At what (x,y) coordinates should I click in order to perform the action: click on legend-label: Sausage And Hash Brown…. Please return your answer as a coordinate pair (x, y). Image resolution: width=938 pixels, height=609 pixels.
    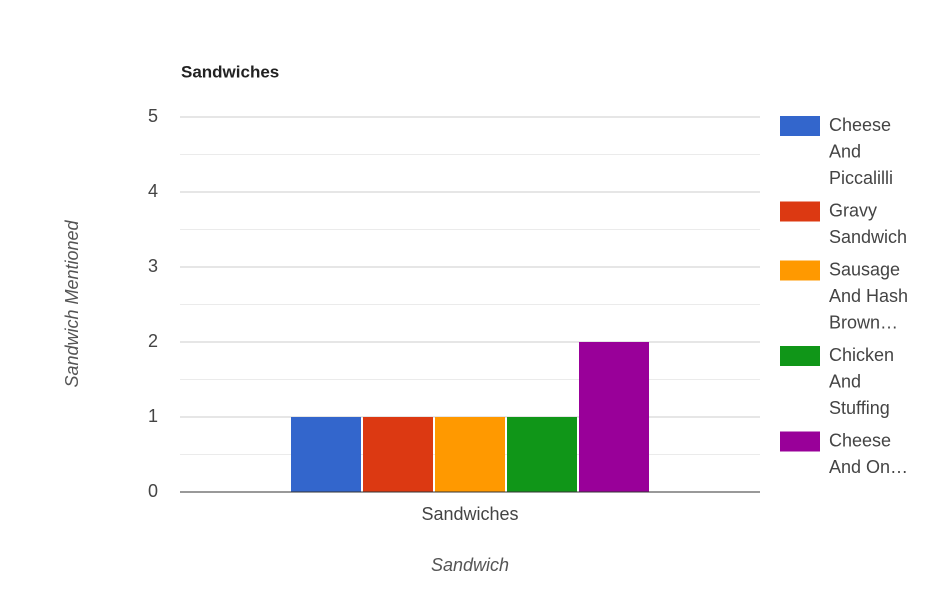
    Looking at the image, I should click on (868, 295).